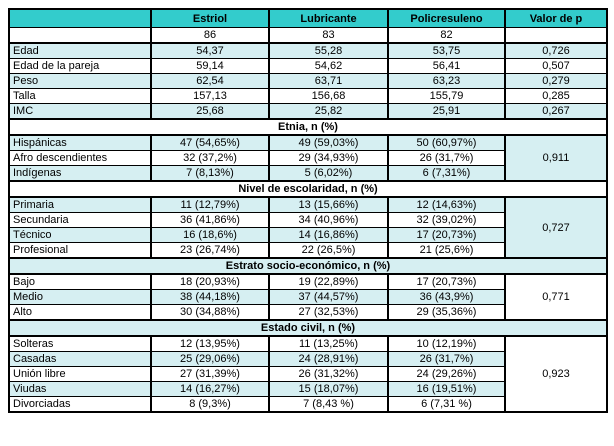 This screenshot has width=614, height=446. I want to click on table-cell: 34 (40,96%), so click(328, 220).